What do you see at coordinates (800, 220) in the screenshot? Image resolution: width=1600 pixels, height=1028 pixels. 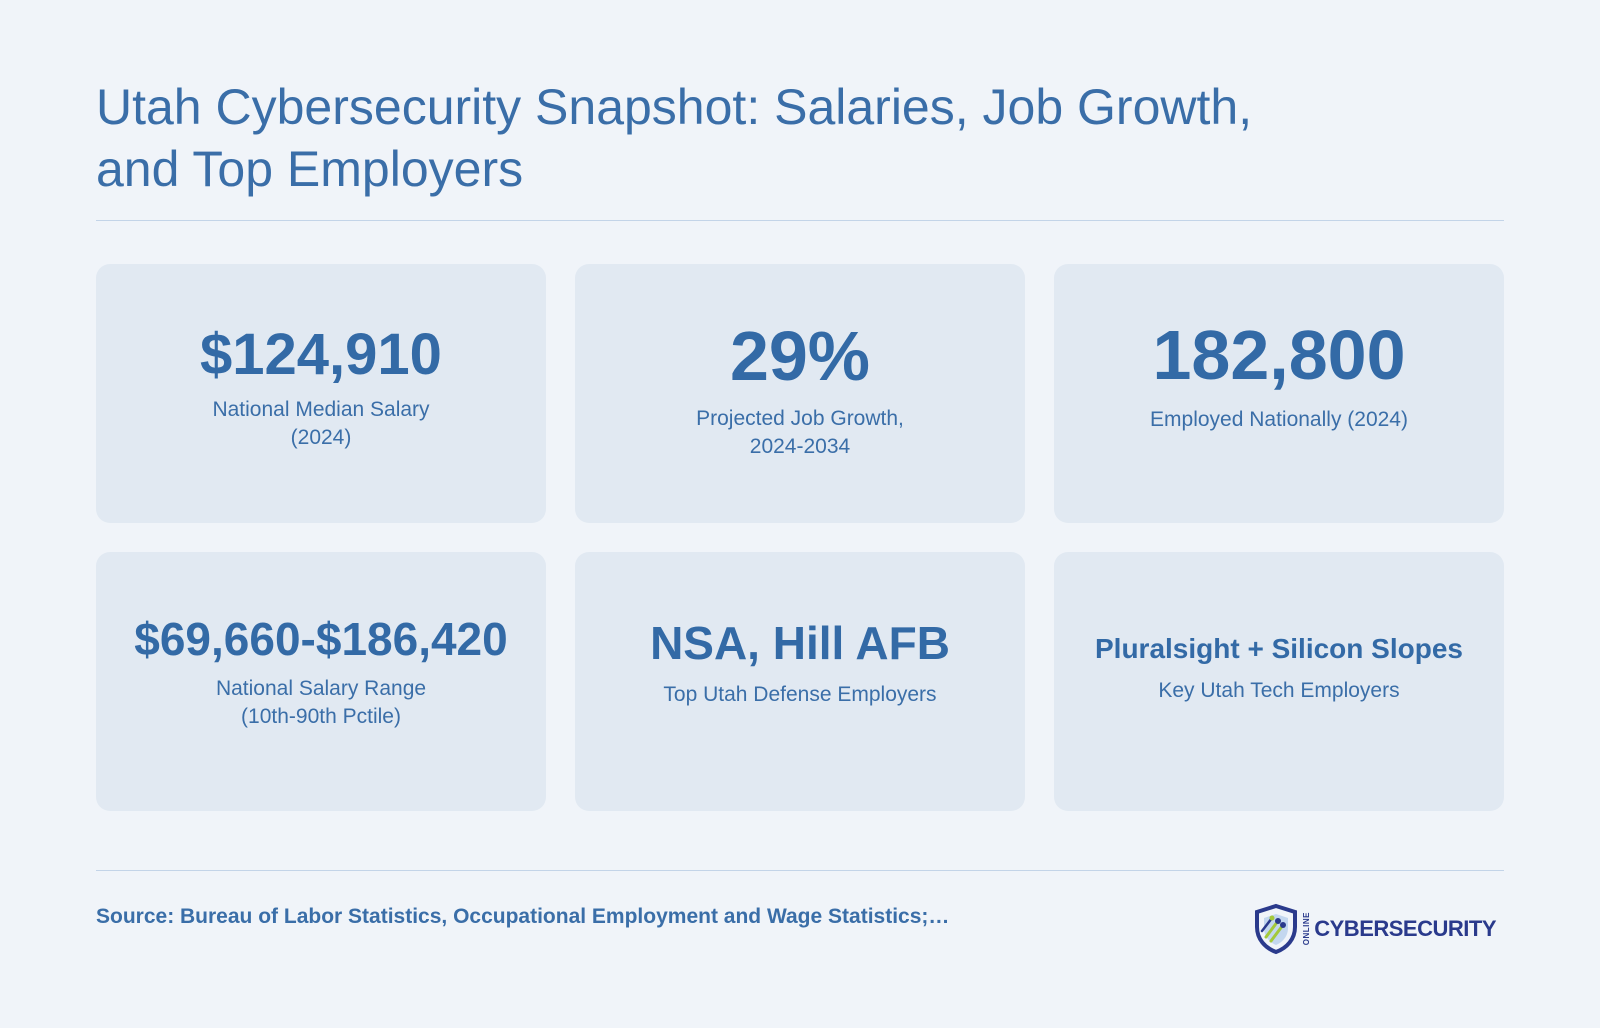 I see `top-divider` at bounding box center [800, 220].